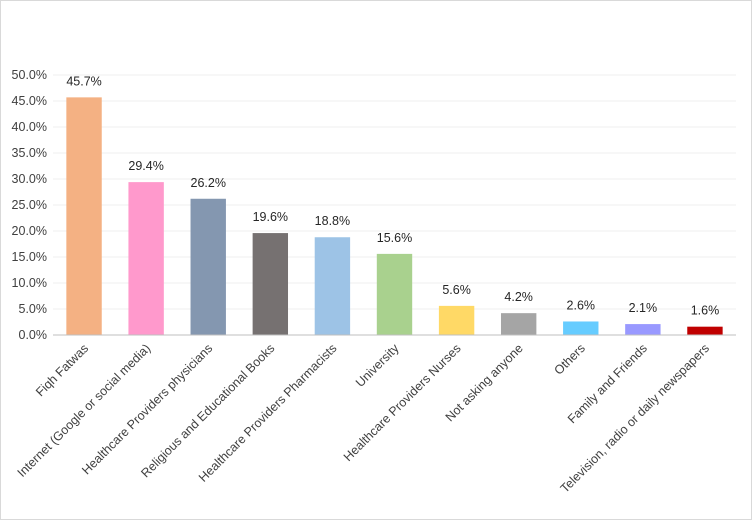 This screenshot has width=752, height=520. I want to click on category-label: Healthcare Providers physicians, so click(147, 409).